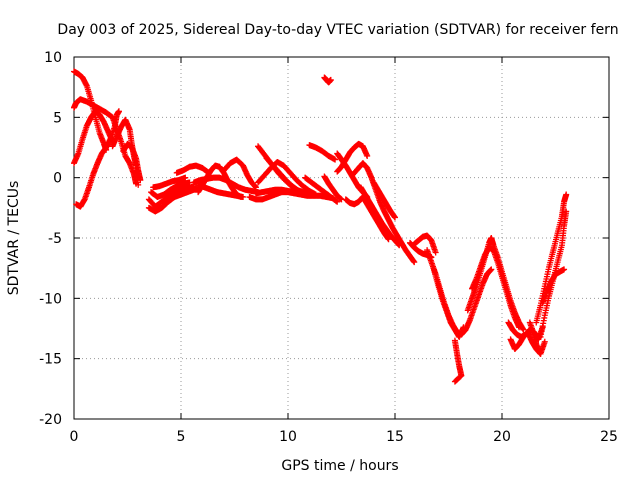  Describe the element at coordinates (50, 360) in the screenshot. I see `y-tick-label: -15` at that location.